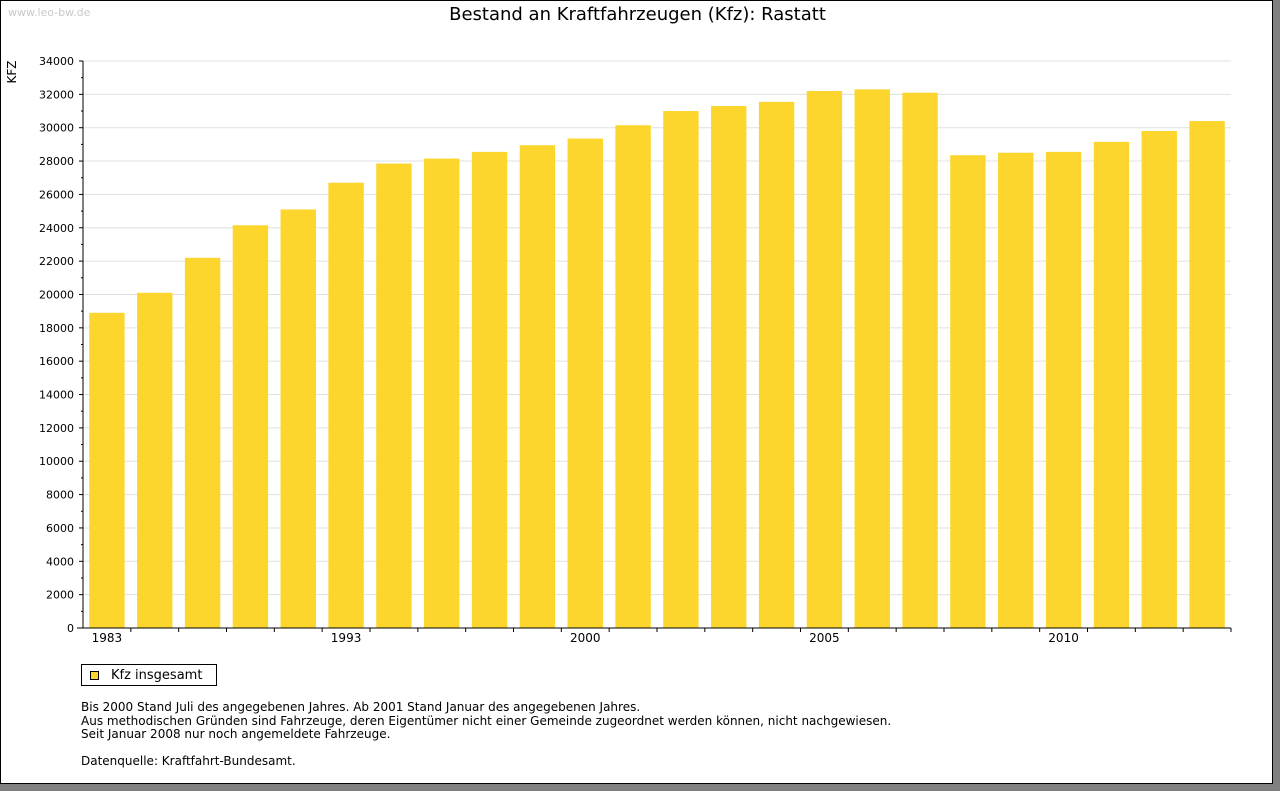  What do you see at coordinates (60, 528) in the screenshot?
I see `y-tick-label: 6000` at bounding box center [60, 528].